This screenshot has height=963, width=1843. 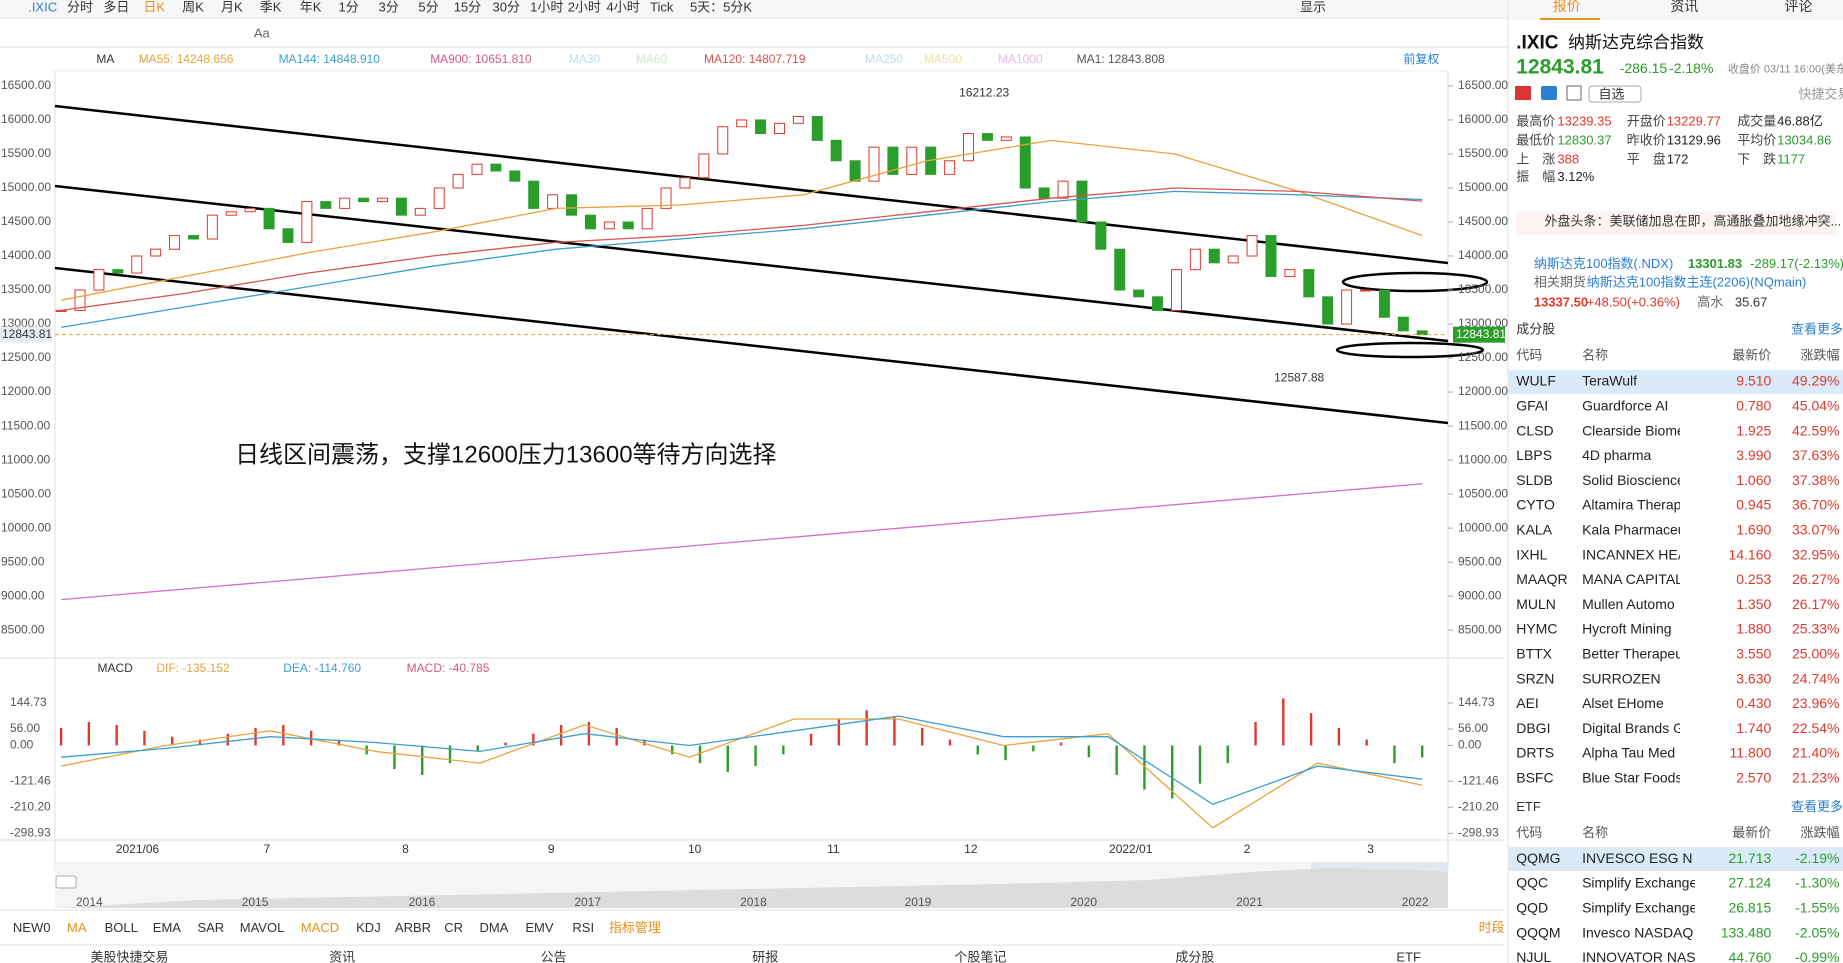 What do you see at coordinates (1541, 579) in the screenshot?
I see `ticker: MAAQR` at bounding box center [1541, 579].